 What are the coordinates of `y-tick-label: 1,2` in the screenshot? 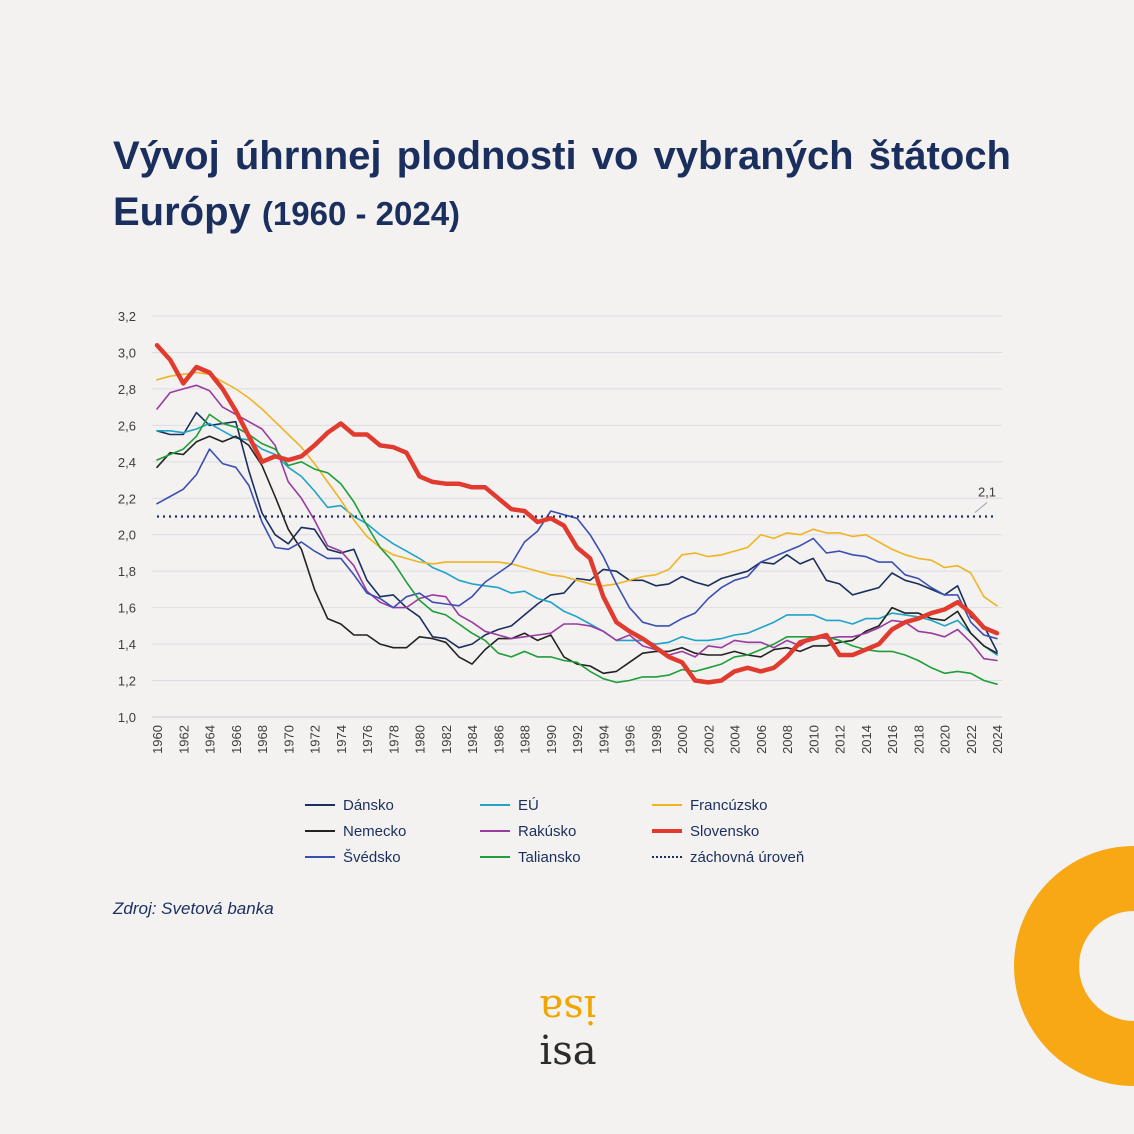 It's located at (127, 681).